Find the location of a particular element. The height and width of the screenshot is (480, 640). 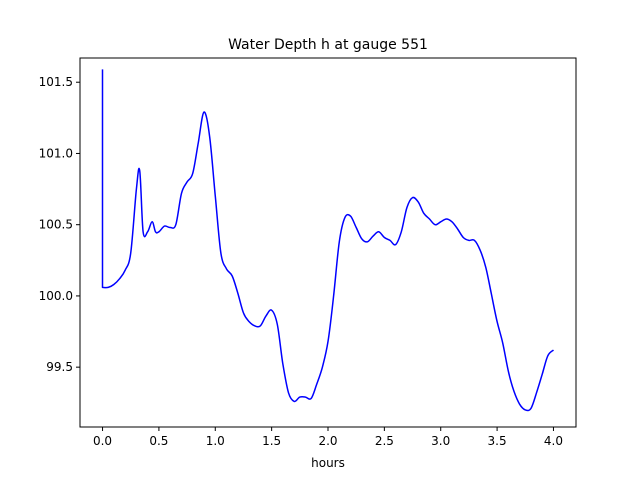

x-tick-label: 4.0 is located at coordinates (553, 441).